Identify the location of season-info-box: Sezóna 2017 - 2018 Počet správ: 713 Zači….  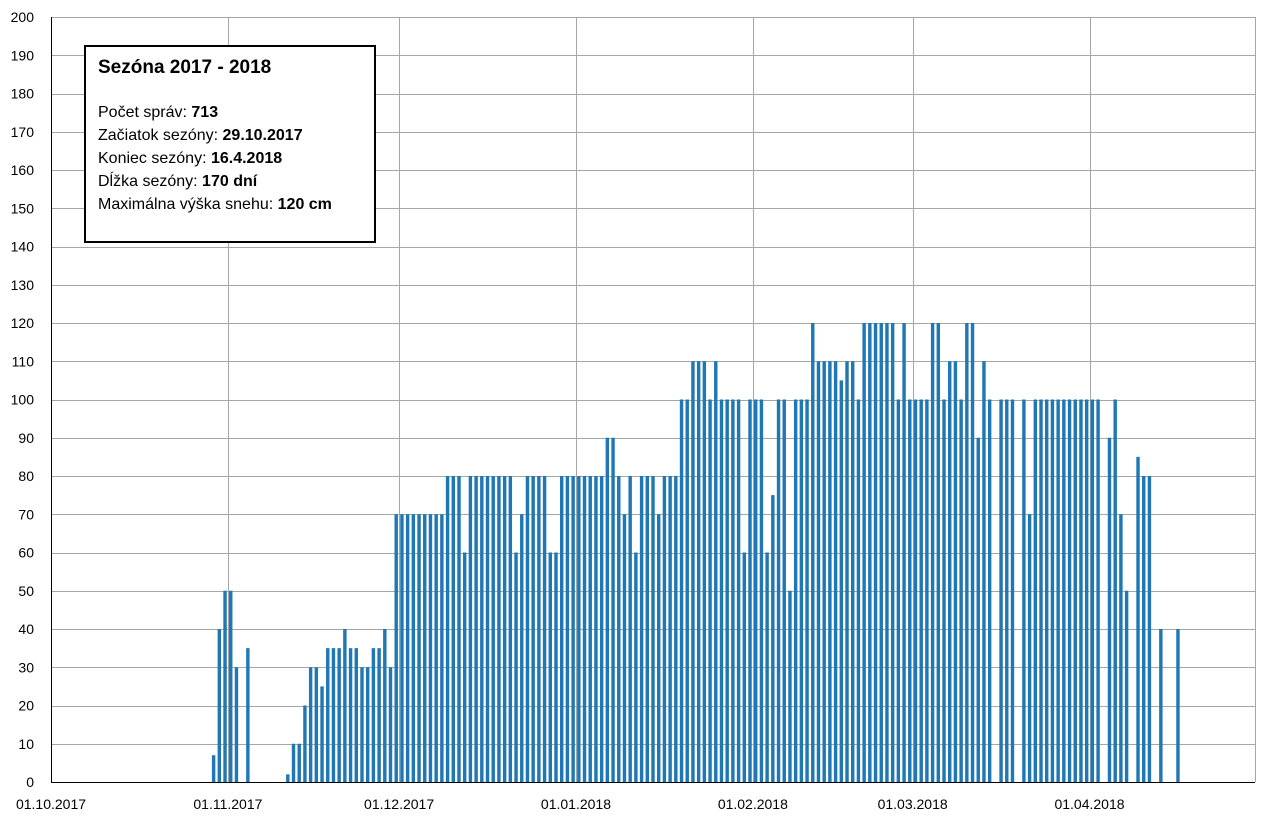
(230, 144).